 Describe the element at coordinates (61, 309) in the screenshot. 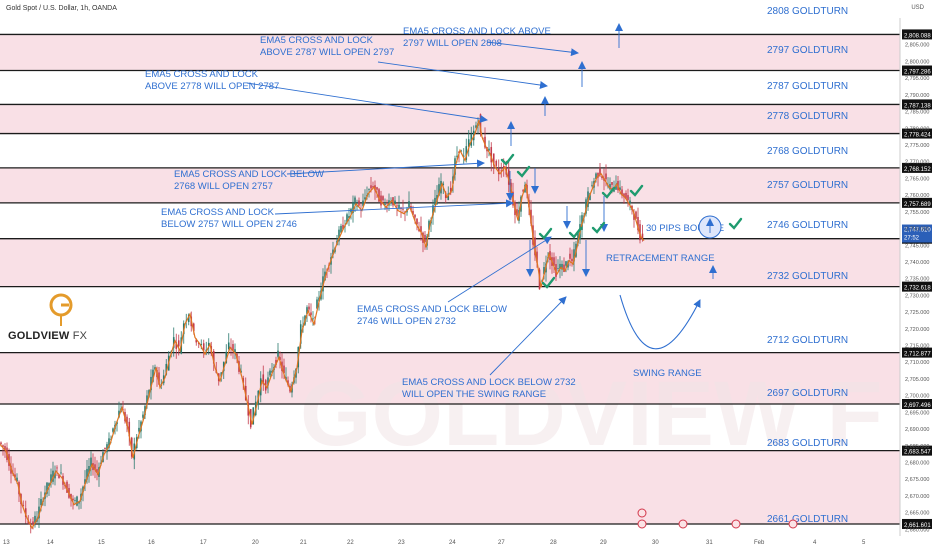

I see `logo-icon` at that location.